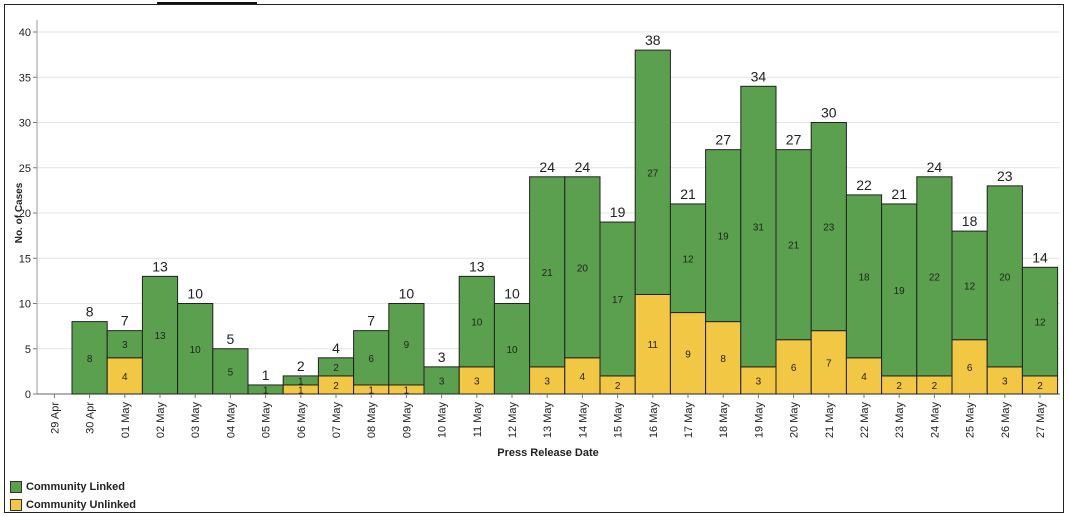  I want to click on total-label: 22, so click(864, 185).